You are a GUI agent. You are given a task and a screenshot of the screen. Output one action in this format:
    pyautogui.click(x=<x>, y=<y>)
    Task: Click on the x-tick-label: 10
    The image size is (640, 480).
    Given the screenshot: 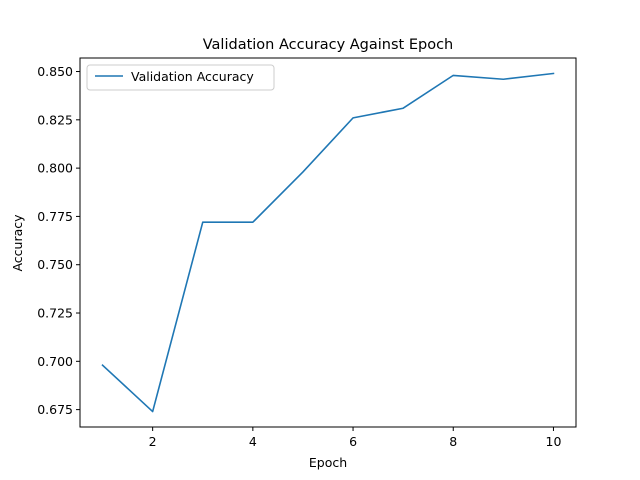 What is the action you would take?
    pyautogui.click(x=554, y=441)
    